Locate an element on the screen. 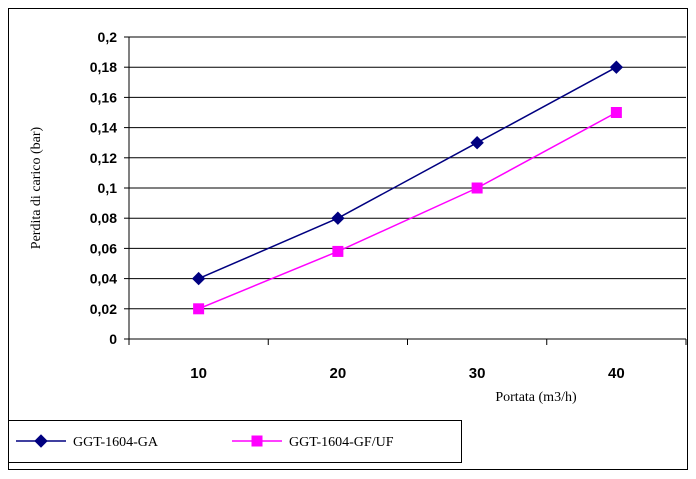 The image size is (696, 479). y-tick-label: 0,04 is located at coordinates (103, 279).